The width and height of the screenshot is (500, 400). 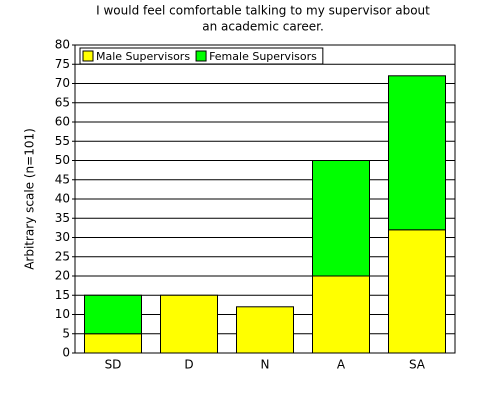 What do you see at coordinates (66, 333) in the screenshot?
I see `y-tick-label: 5` at bounding box center [66, 333].